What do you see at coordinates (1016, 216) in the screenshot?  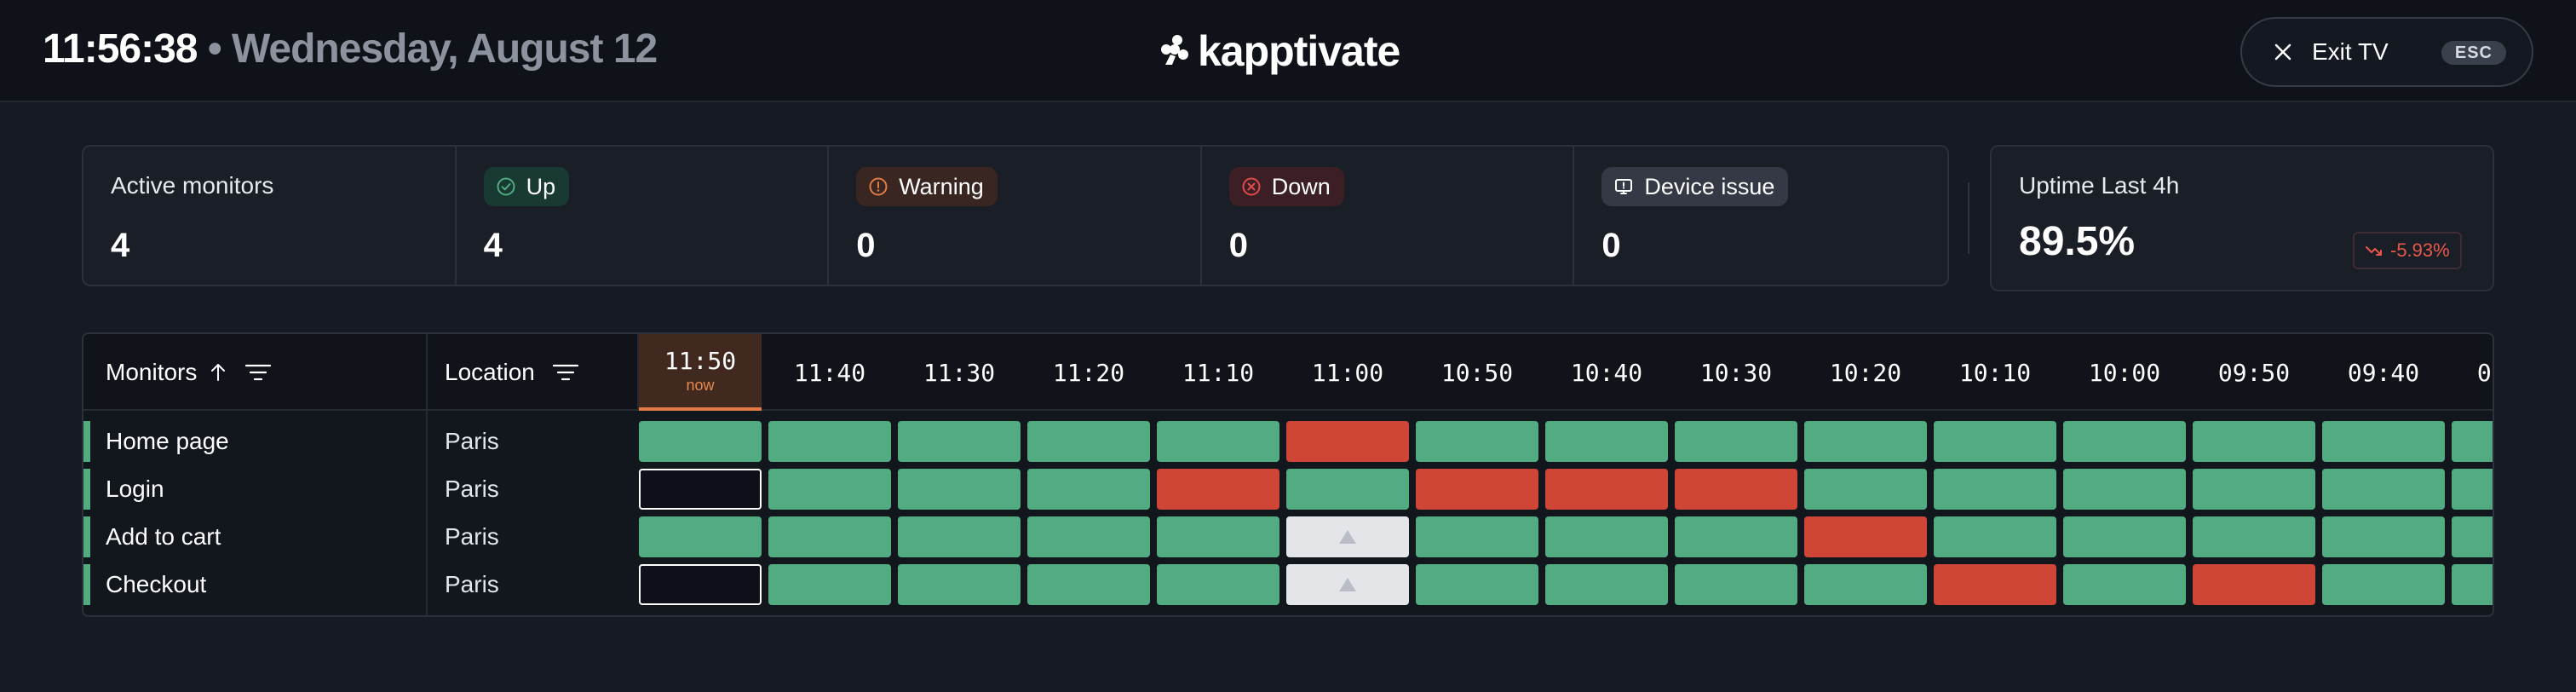 I see `stat-warning: Warning 0` at bounding box center [1016, 216].